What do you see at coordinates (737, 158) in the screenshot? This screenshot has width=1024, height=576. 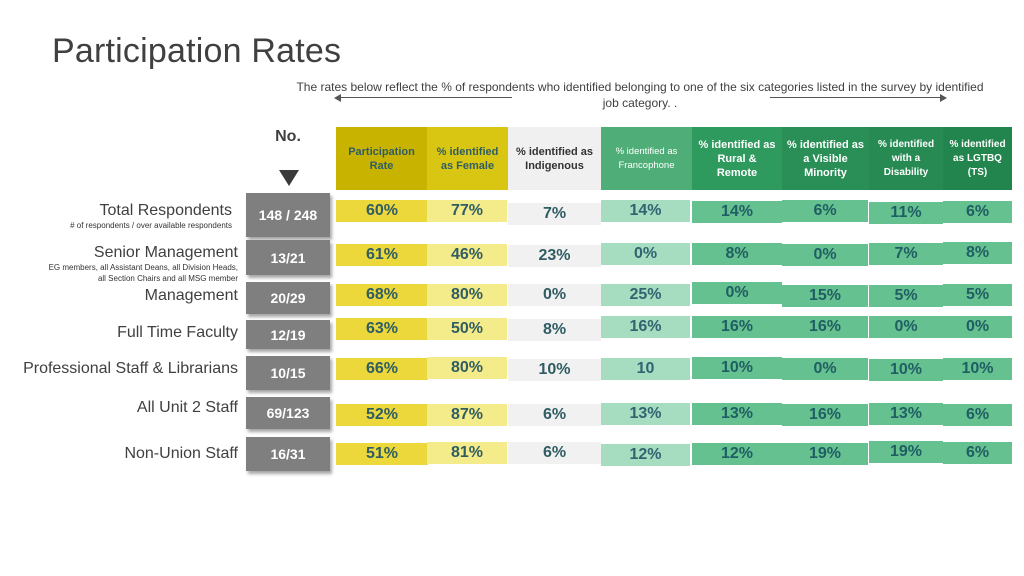 I see `column-header: % identified as Rural & Remote` at bounding box center [737, 158].